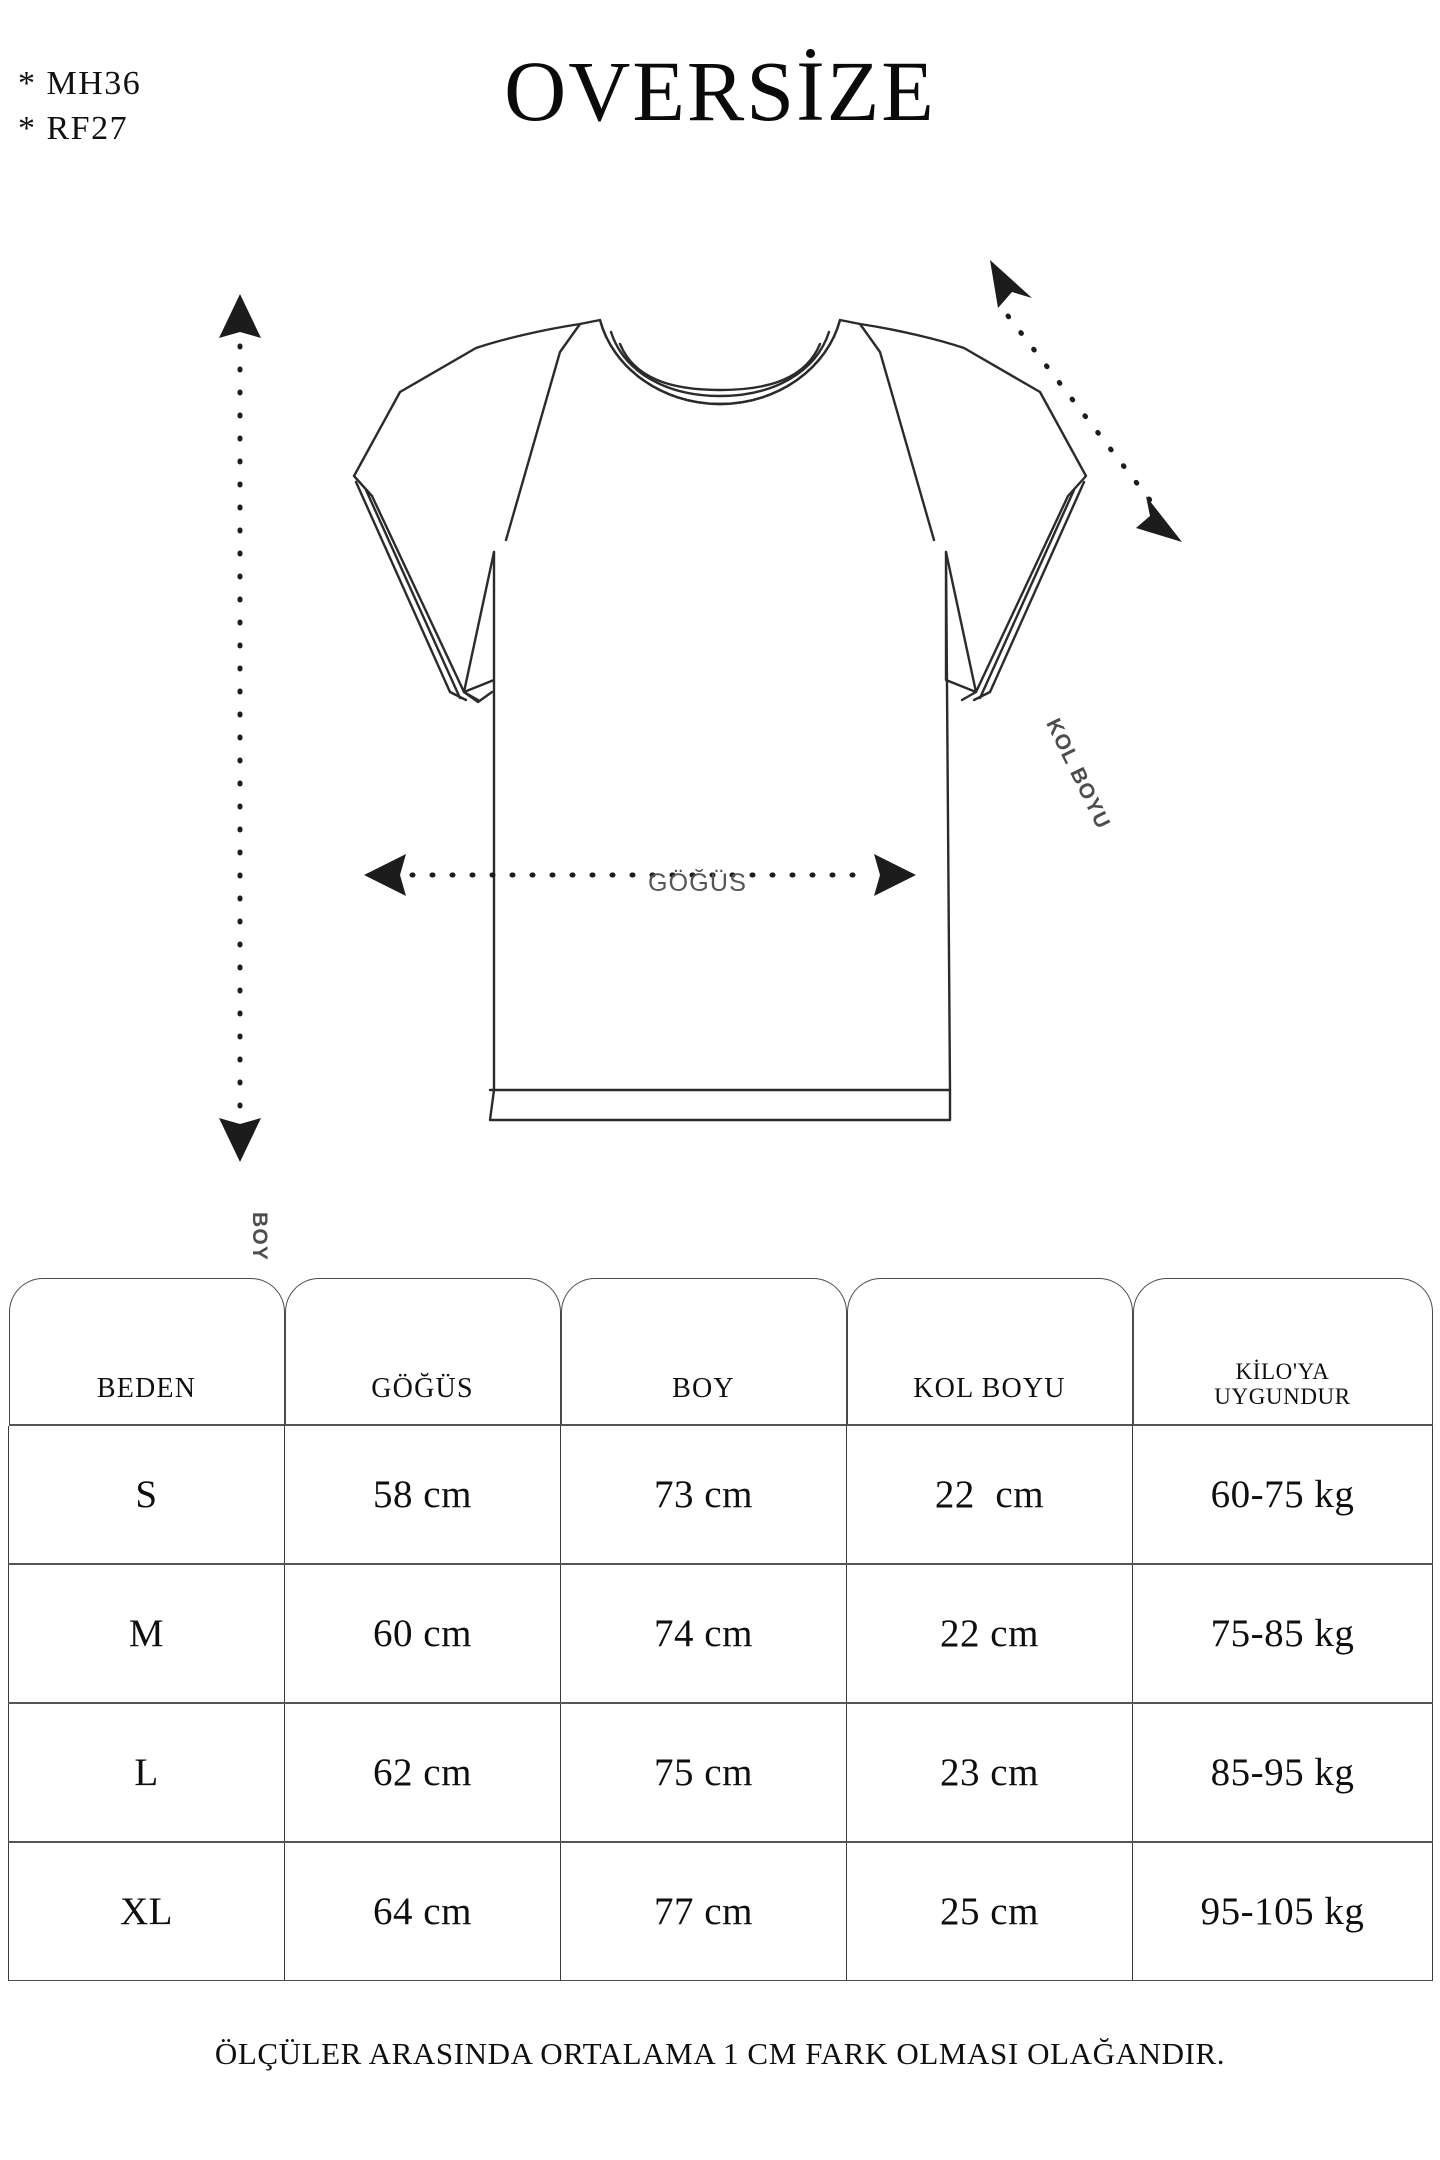  I want to click on cell-kilo: 75-85 kg, so click(1282, 1634).